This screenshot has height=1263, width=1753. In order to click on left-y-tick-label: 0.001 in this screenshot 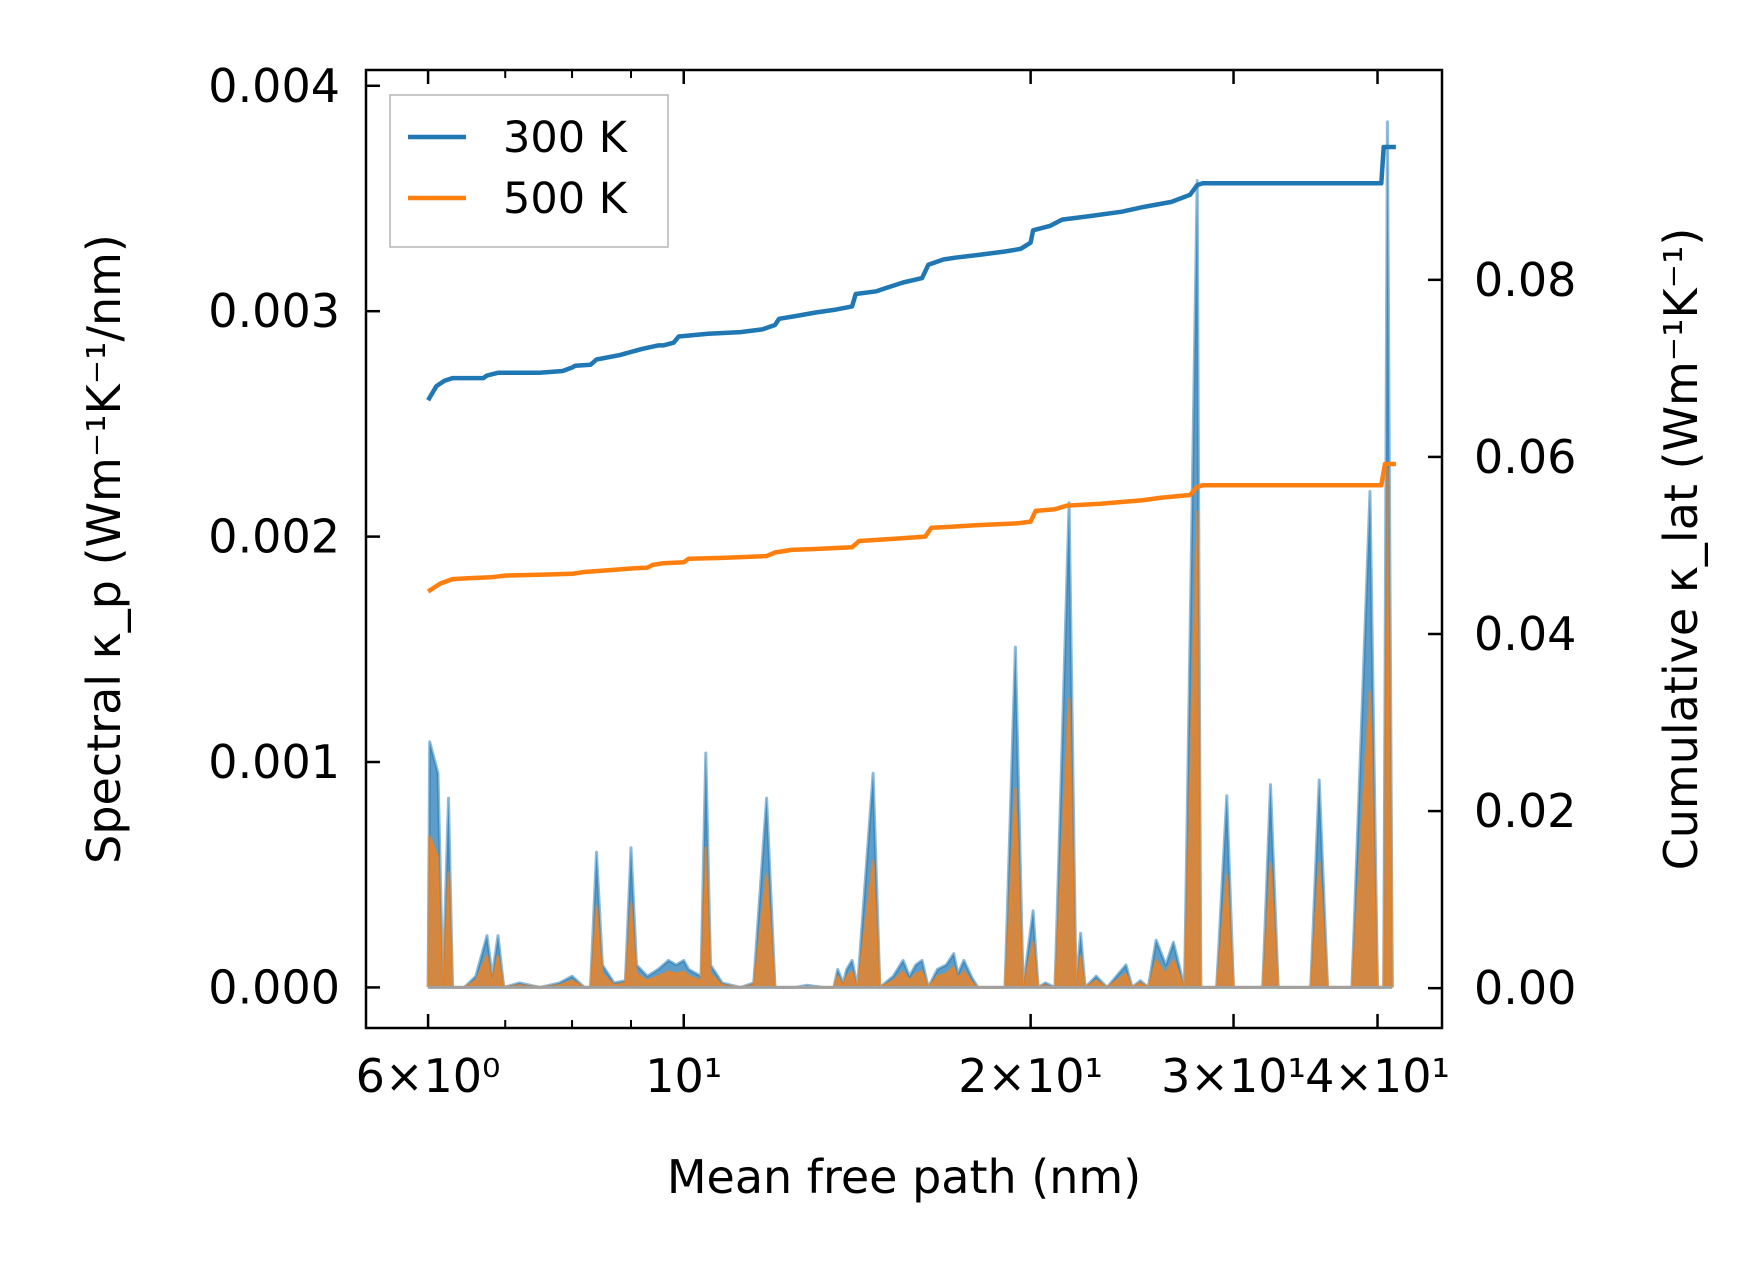, I will do `click(274, 762)`.